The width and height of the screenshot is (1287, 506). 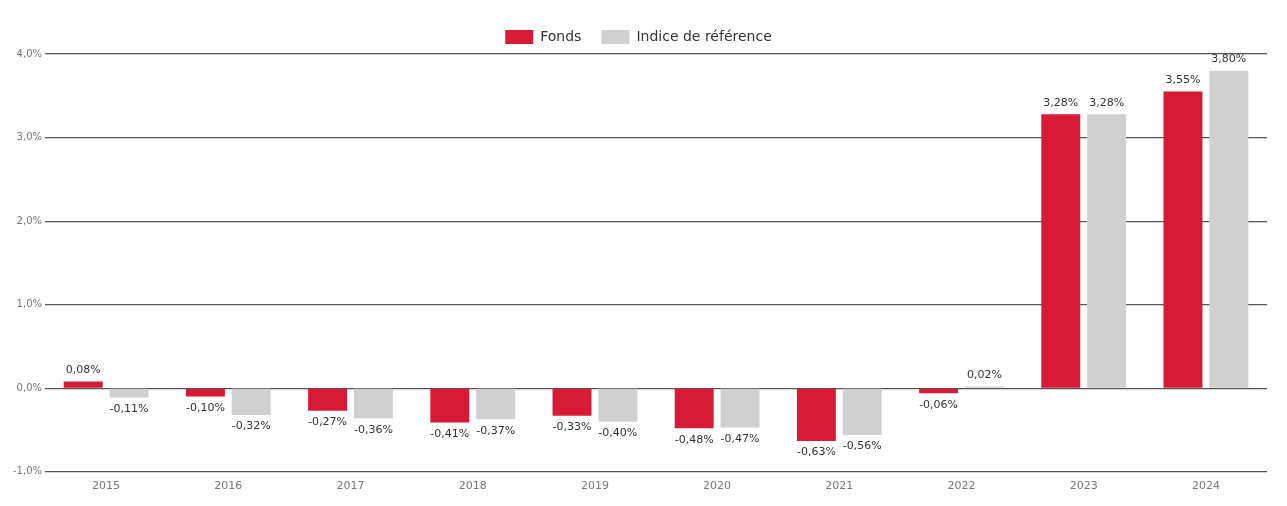 What do you see at coordinates (740, 438) in the screenshot?
I see `data-label: -0,47%` at bounding box center [740, 438].